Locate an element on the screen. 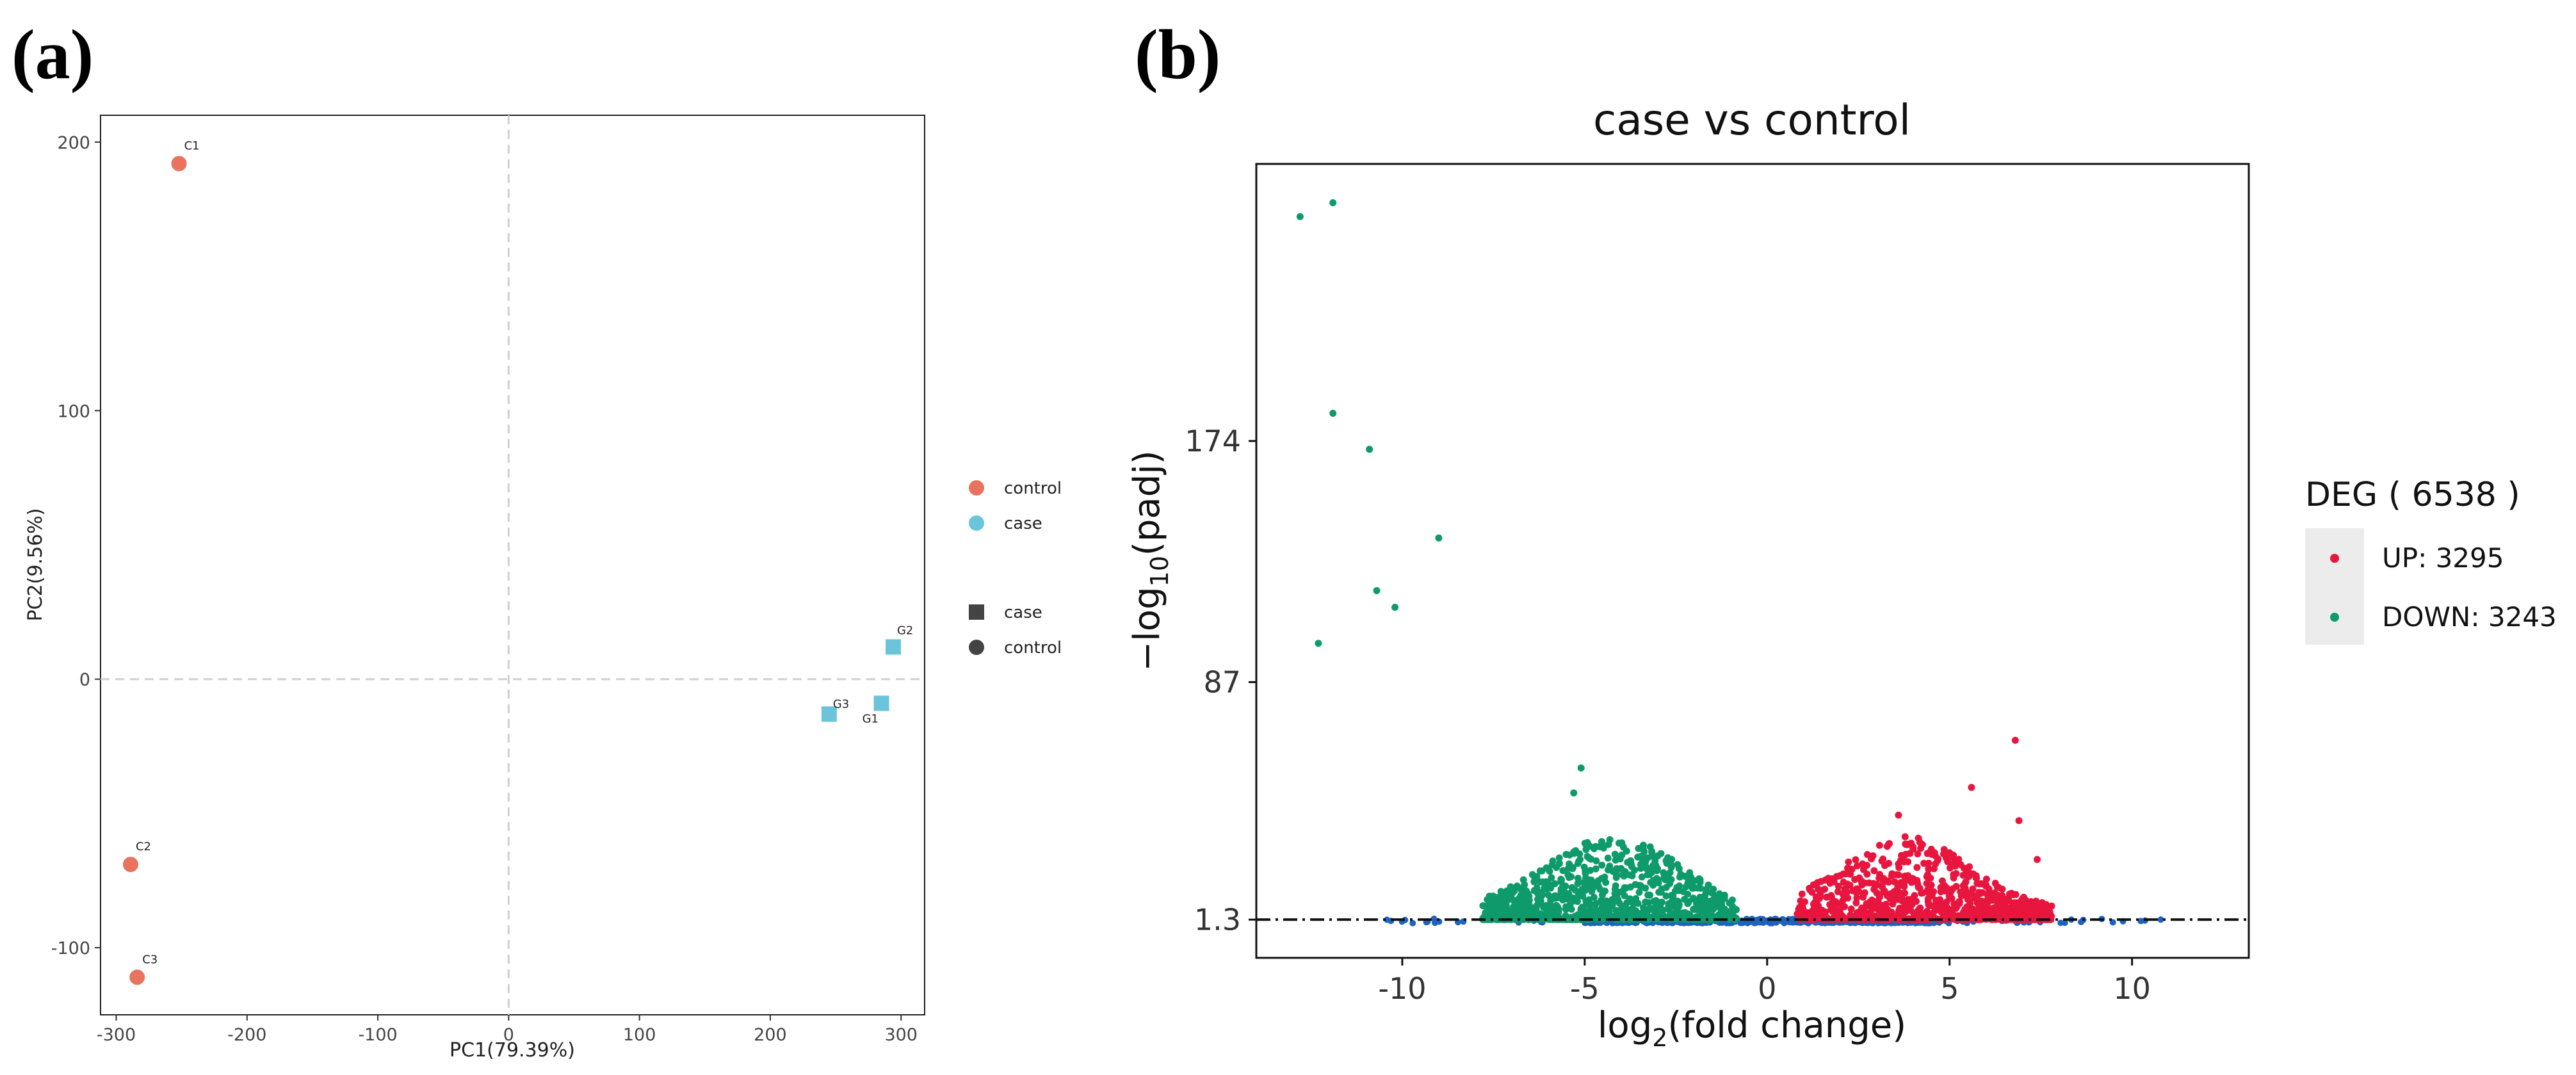 The width and height of the screenshot is (2576, 1075). volcano-x-axis-label: log2(fold change) is located at coordinates (1752, 1028).